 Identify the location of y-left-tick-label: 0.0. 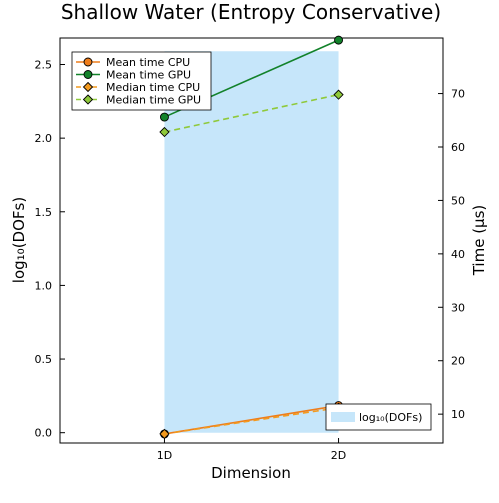
(44, 433).